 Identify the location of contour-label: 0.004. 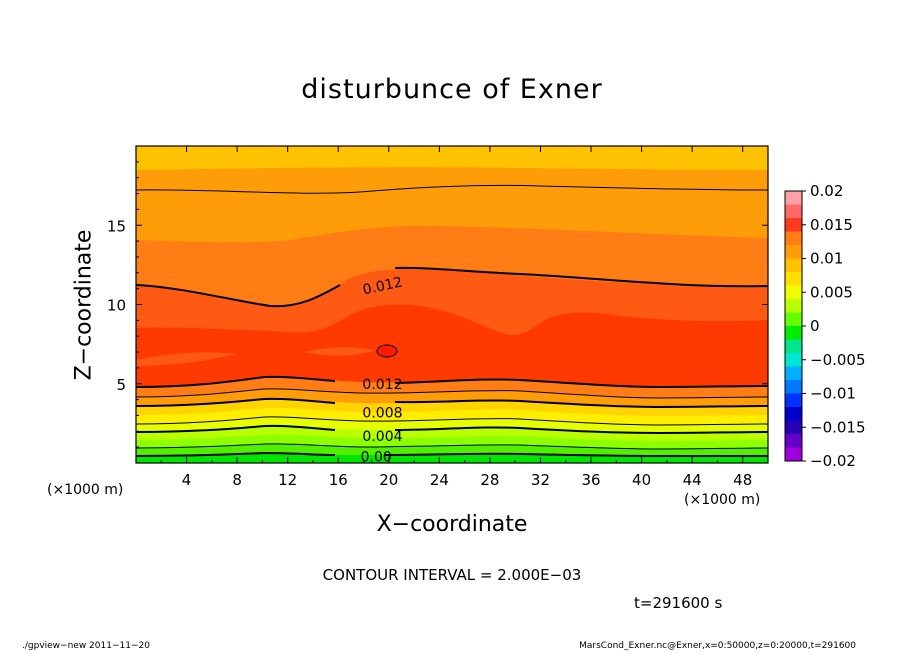
(382, 437).